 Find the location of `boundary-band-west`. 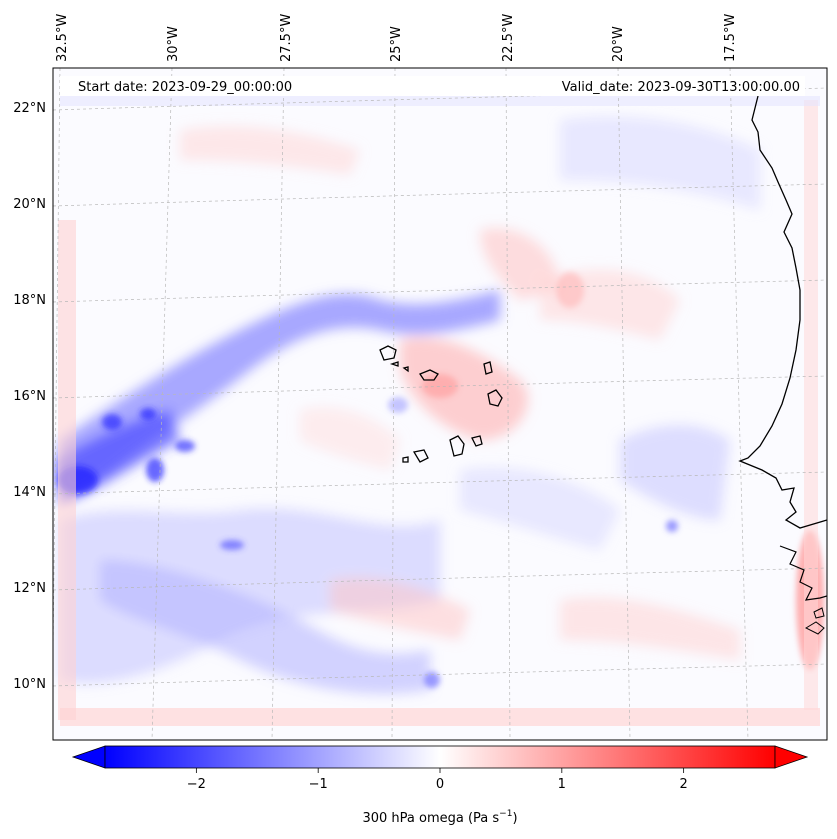

boundary-band-west is located at coordinates (67, 470).